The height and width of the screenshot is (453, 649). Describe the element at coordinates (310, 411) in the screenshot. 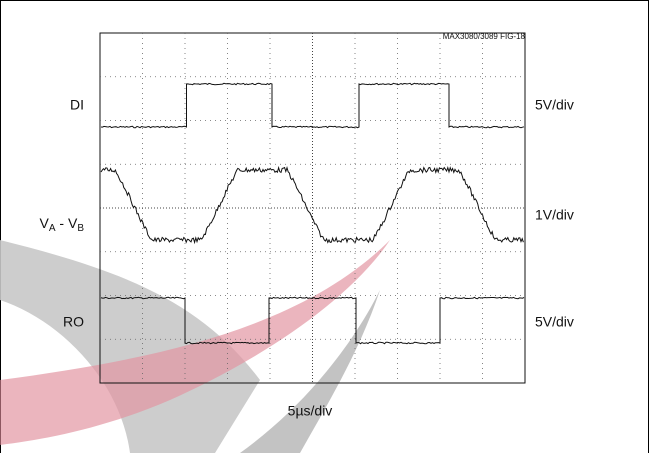

I see `timebase: 5µs/div` at that location.